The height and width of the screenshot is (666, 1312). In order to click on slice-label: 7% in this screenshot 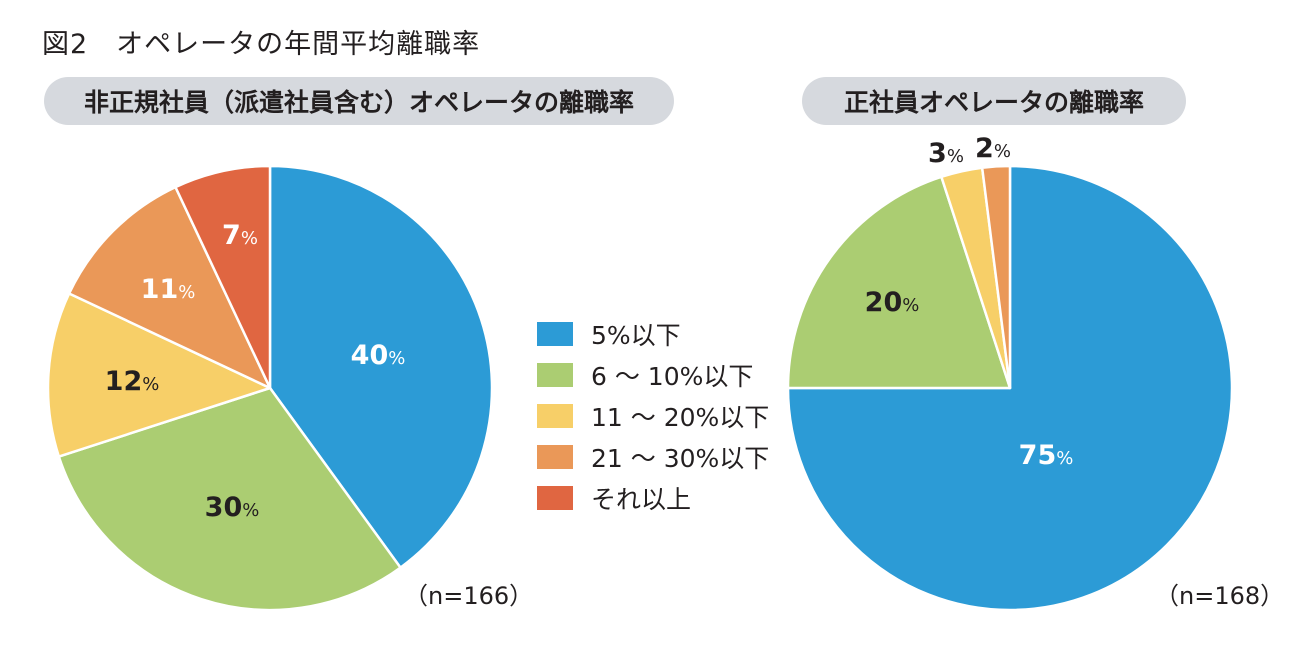, I will do `click(240, 235)`.